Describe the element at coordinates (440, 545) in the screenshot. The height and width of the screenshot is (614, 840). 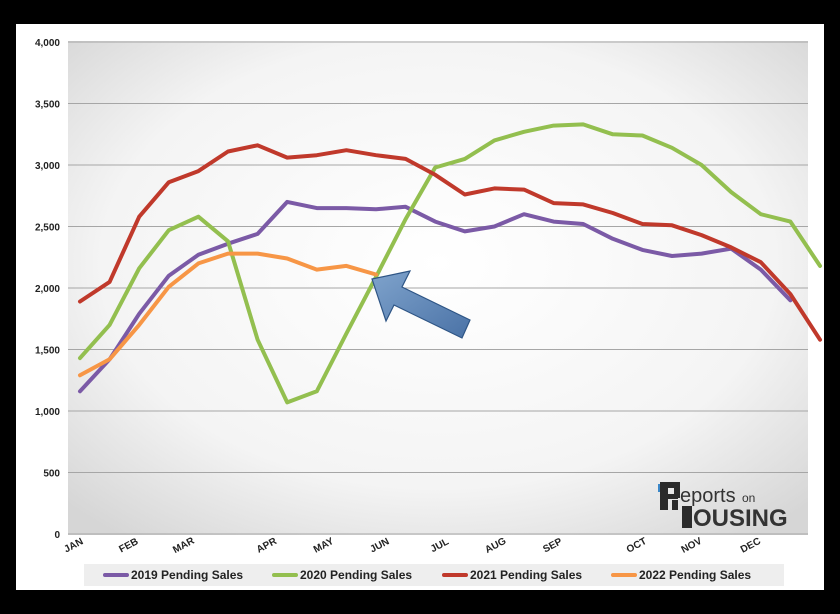
I see `x-tick-label: JUL` at that location.